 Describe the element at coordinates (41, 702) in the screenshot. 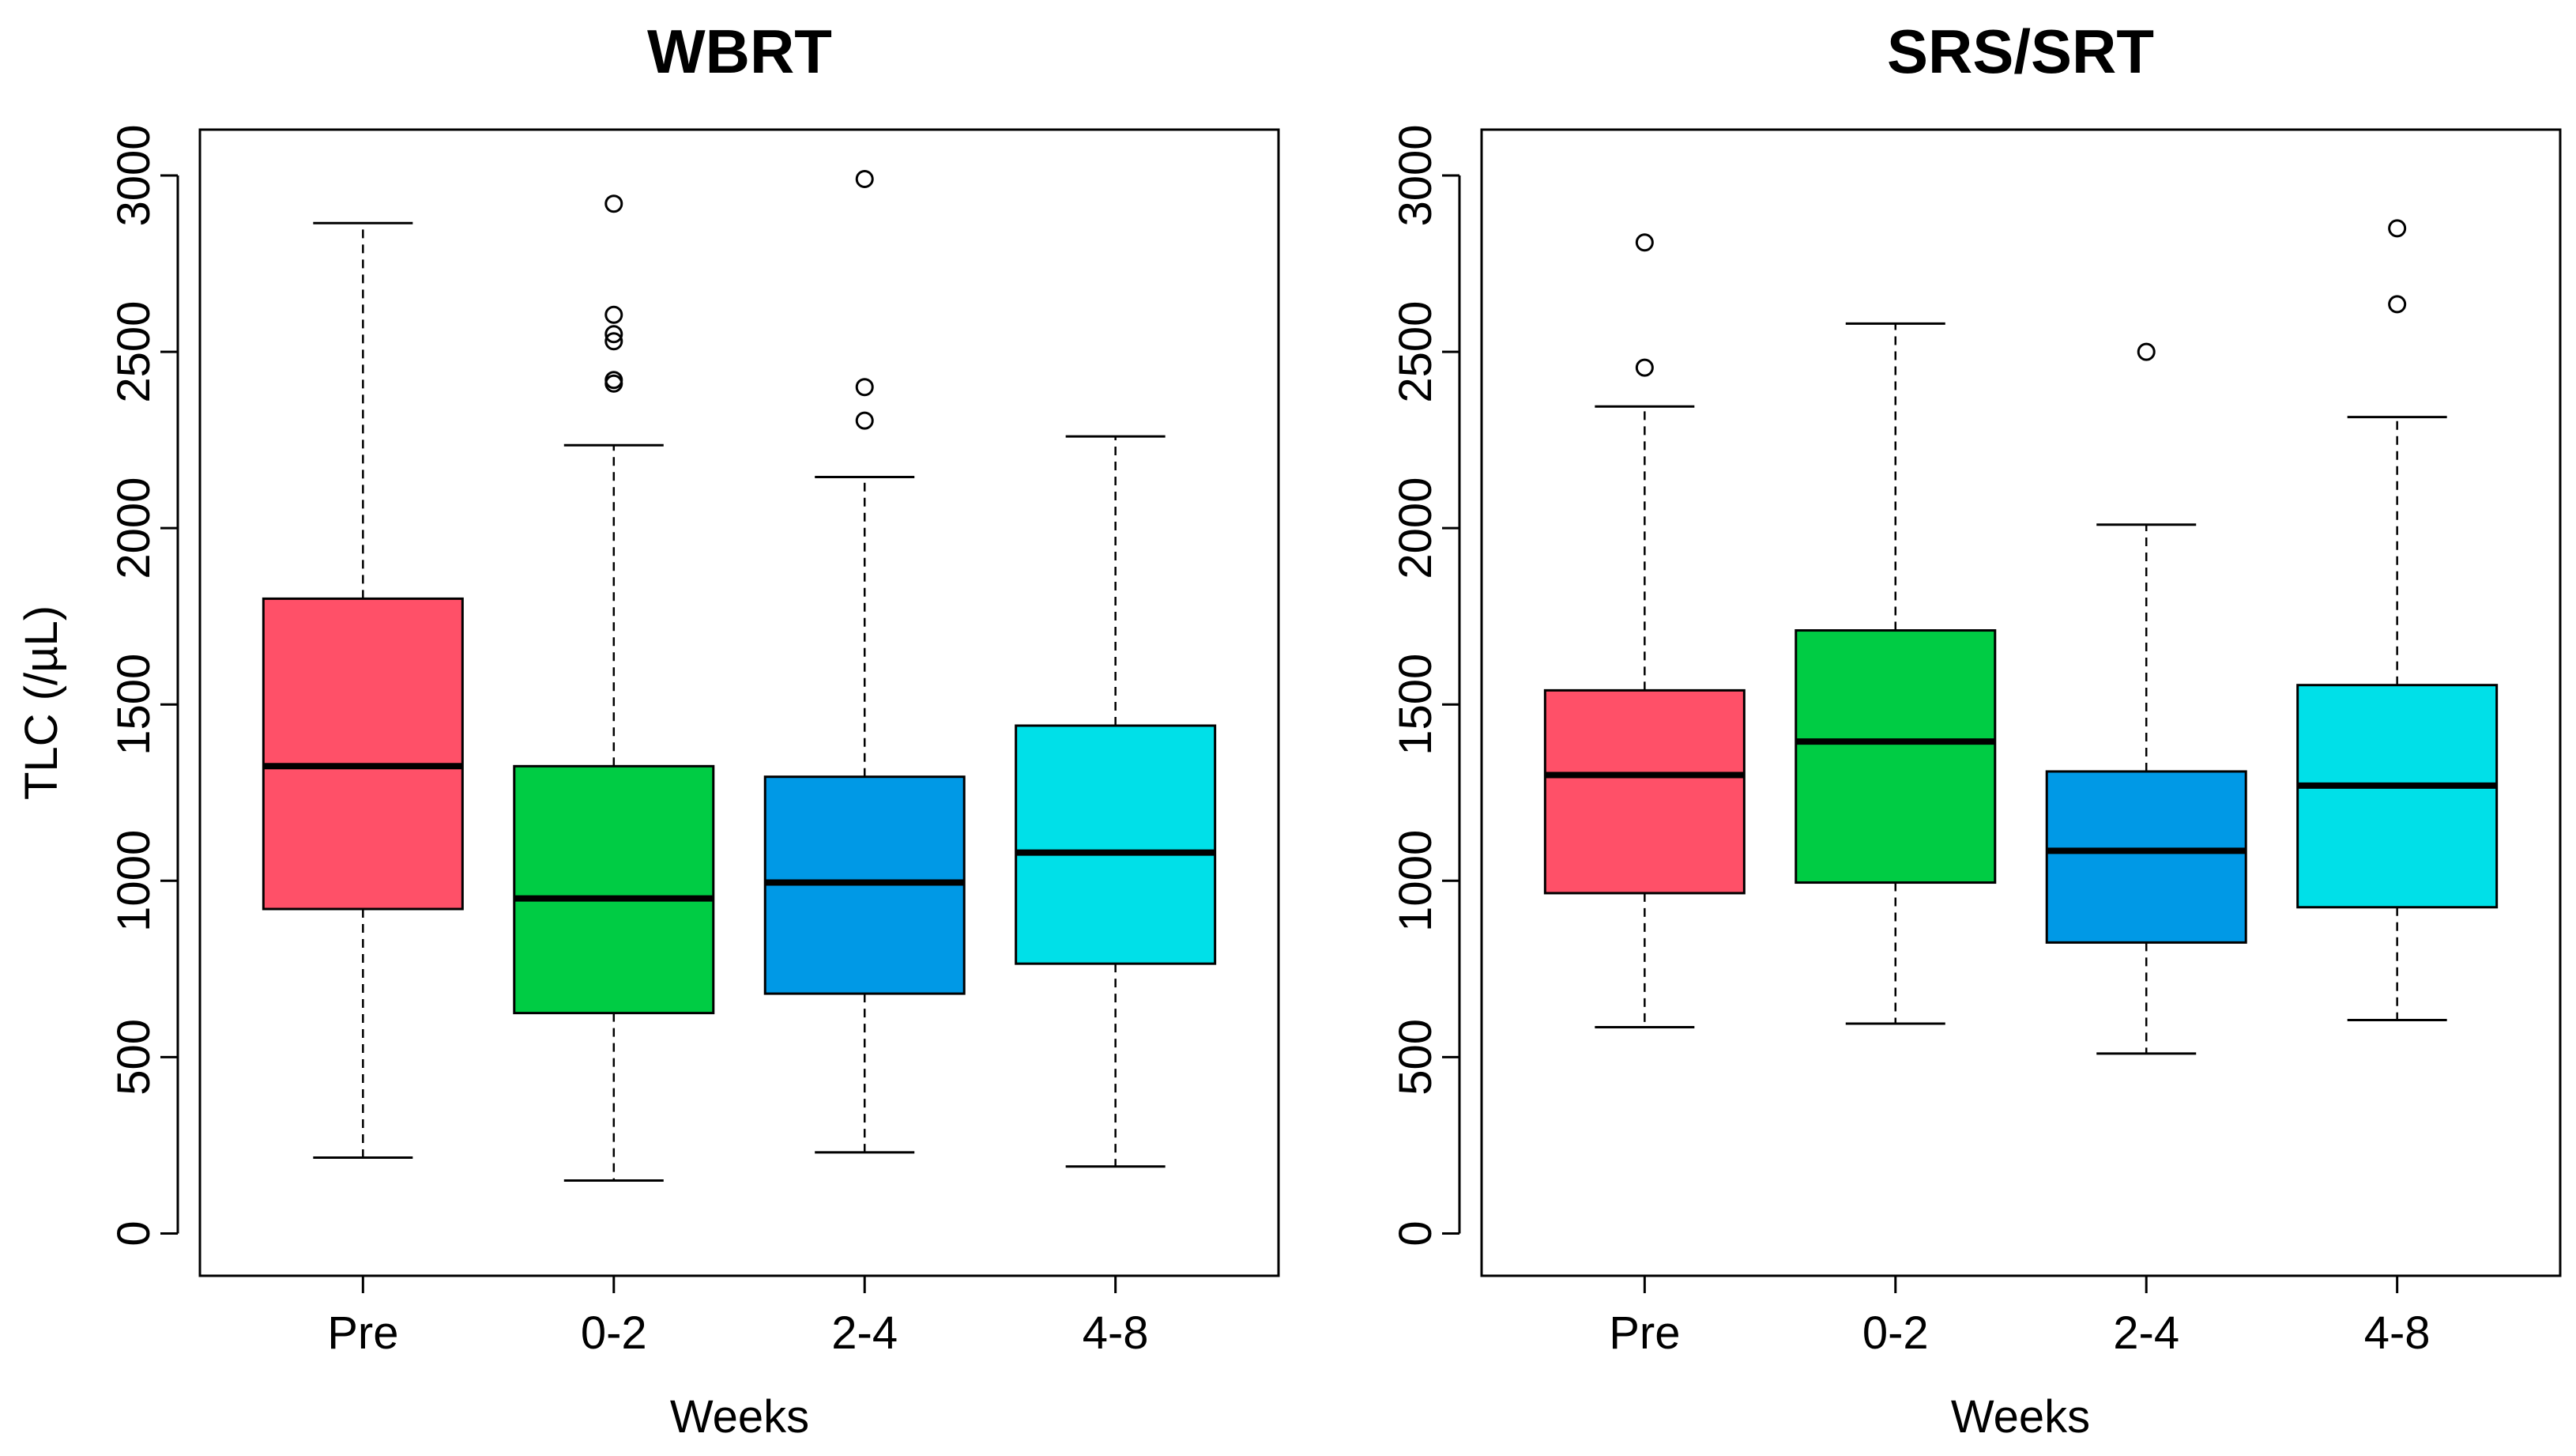

I see `y-axis-label: TLC (/µL)` at that location.